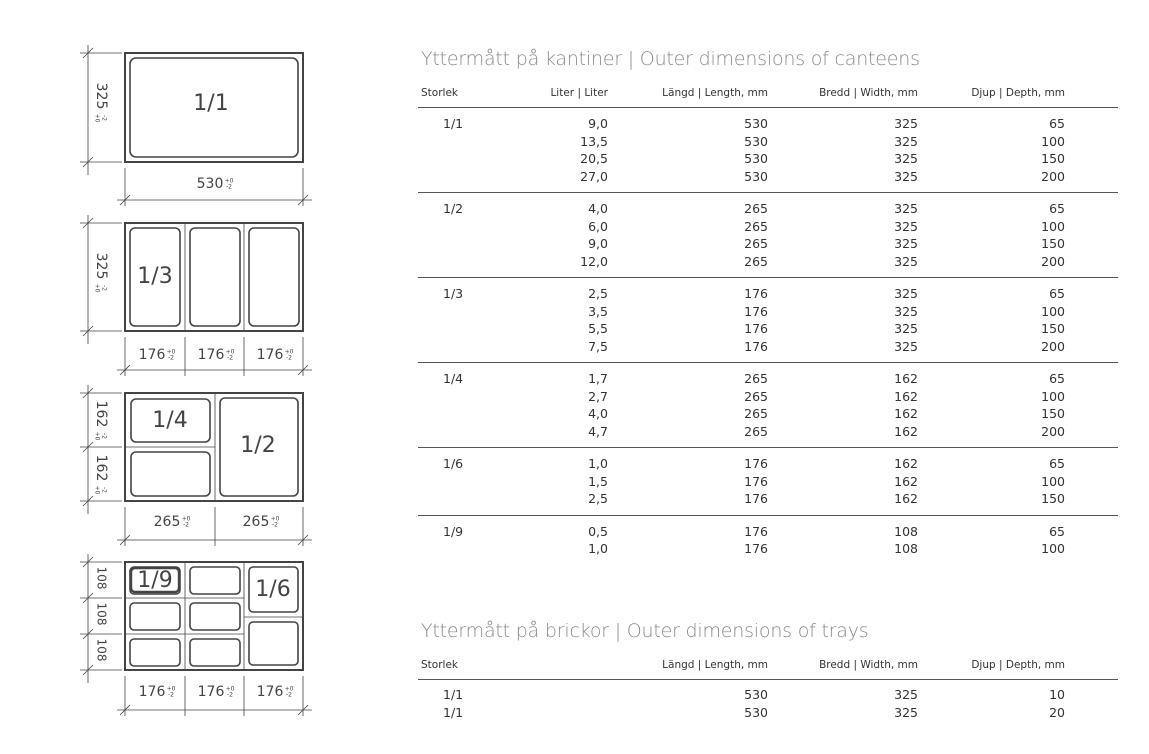 This screenshot has height=754, width=1149. What do you see at coordinates (598, 431) in the screenshot?
I see `liter-cell: 4,7` at bounding box center [598, 431].